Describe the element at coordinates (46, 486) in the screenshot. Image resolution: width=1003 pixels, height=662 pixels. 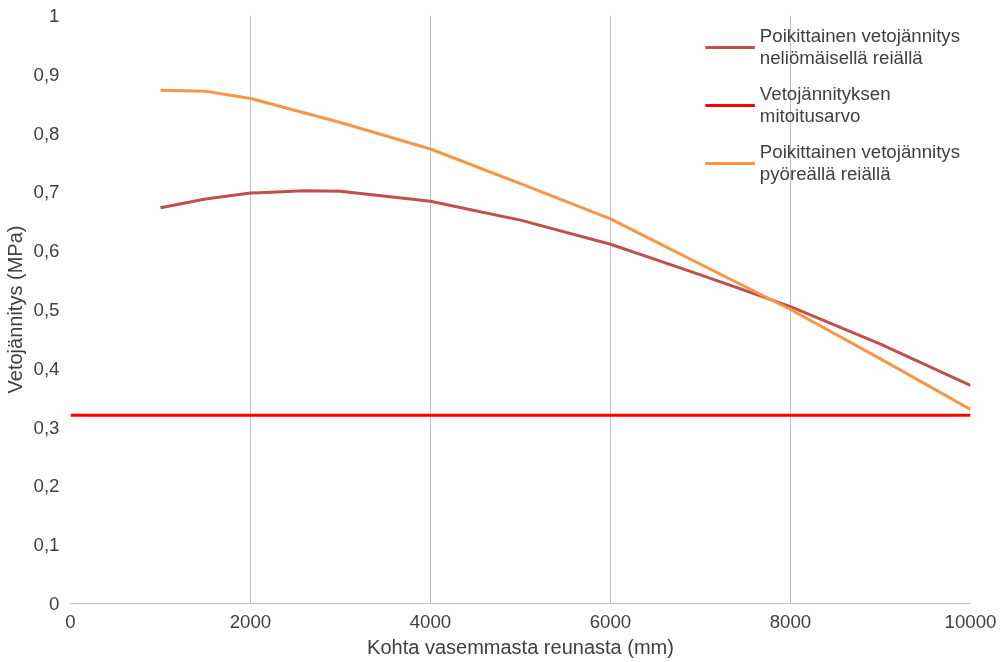
I see `y-tick-label: 0,2` at that location.